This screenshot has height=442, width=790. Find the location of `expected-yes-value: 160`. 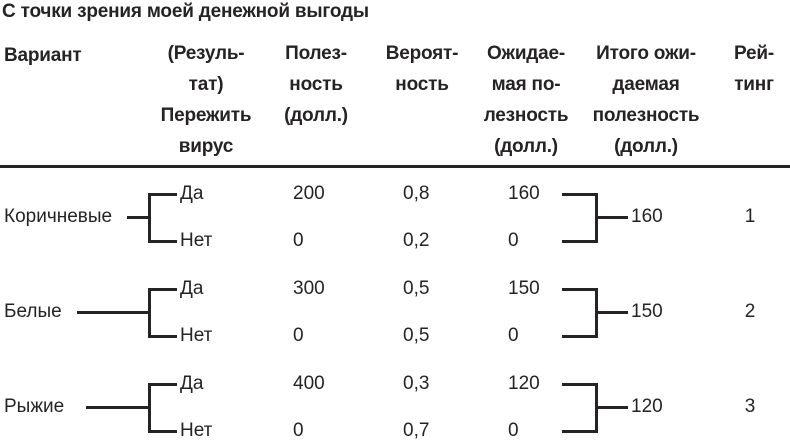

expected-yes-value: 160 is located at coordinates (524, 193).